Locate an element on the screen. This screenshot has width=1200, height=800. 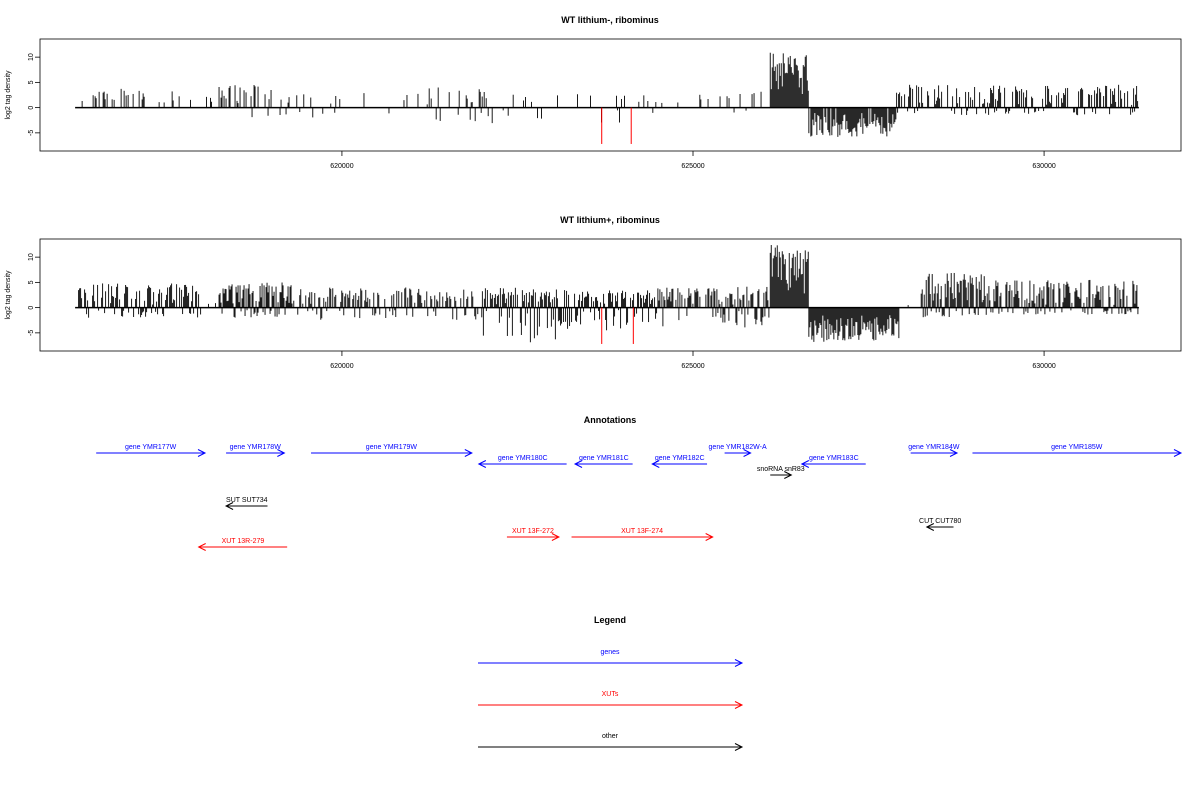
feature-label: gene YMR182W-A is located at coordinates (738, 447).